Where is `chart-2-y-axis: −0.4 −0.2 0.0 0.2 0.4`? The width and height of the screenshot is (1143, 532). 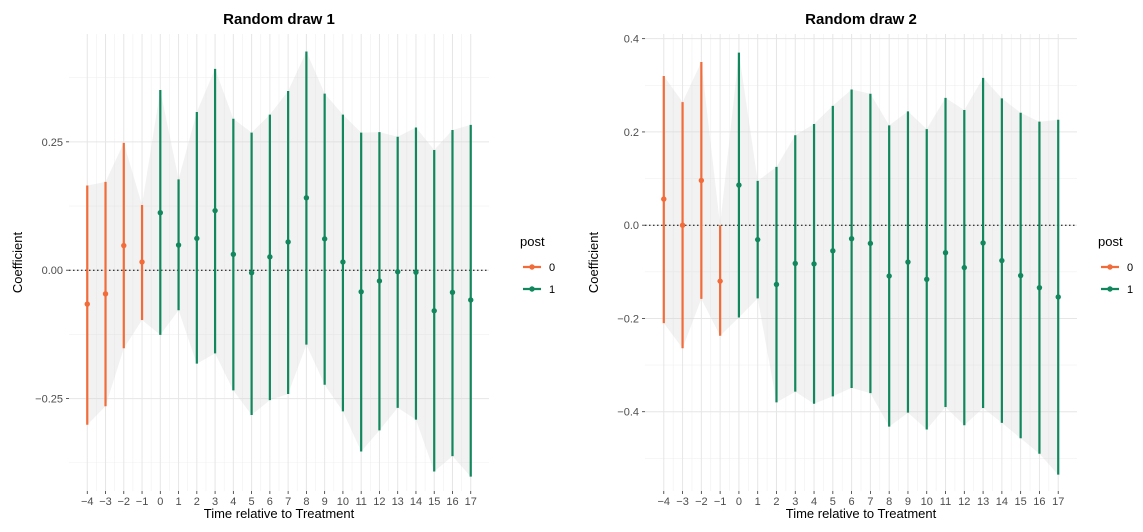 chart-2-y-axis: −0.4 −0.2 0.0 0.2 0.4 is located at coordinates (631, 226).